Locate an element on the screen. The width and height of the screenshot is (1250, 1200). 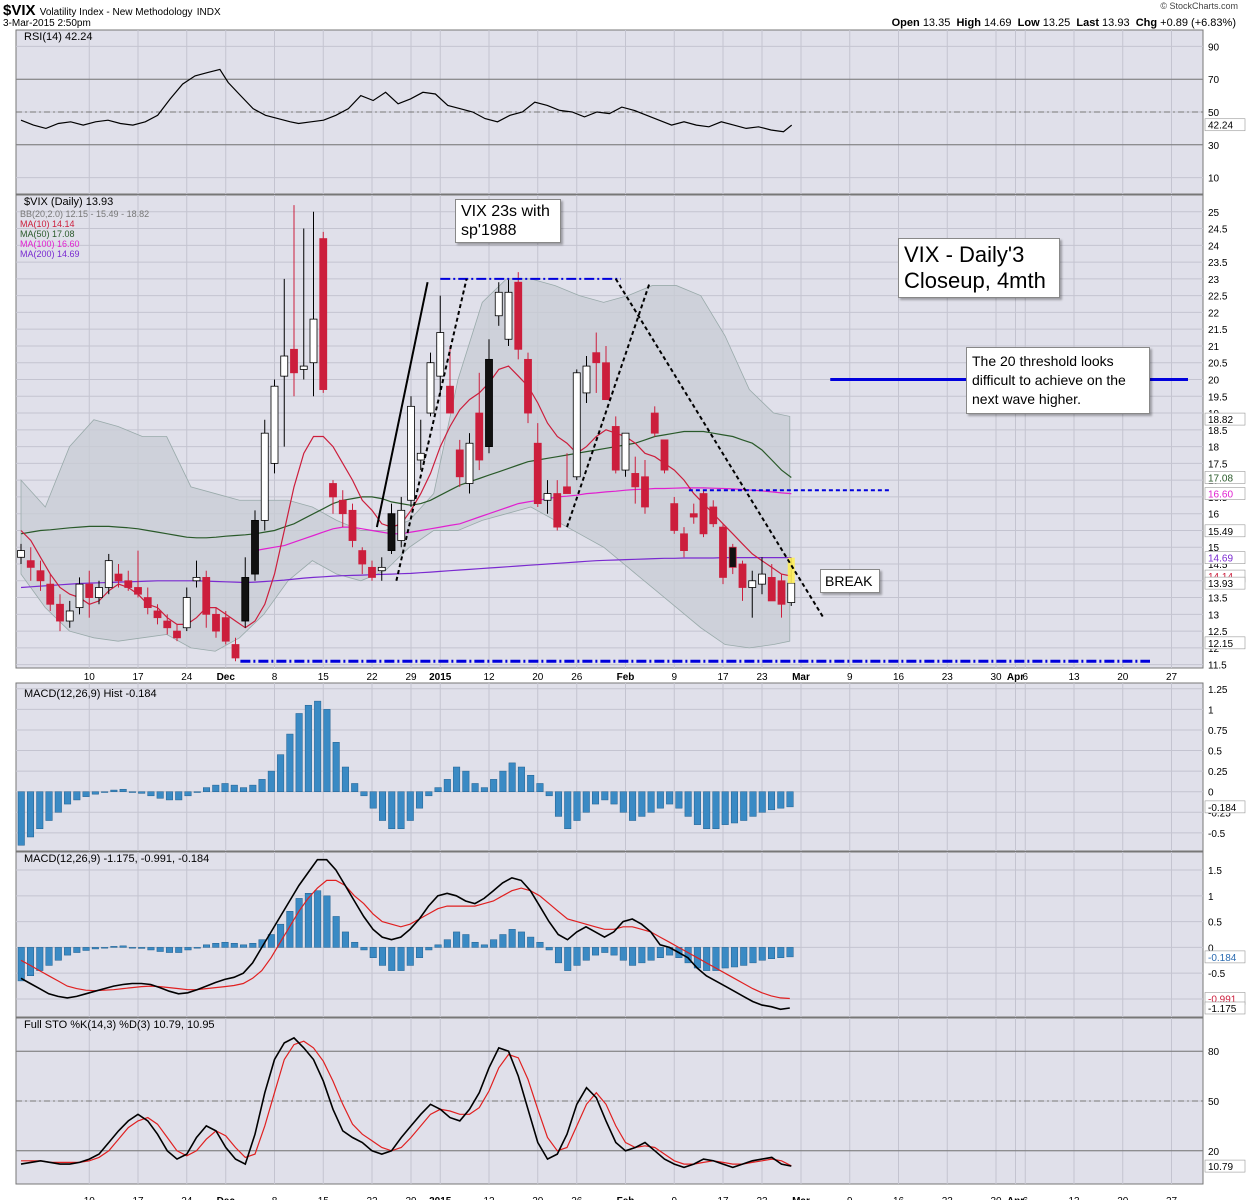
x-tick-label: 20 is located at coordinates (538, 677).